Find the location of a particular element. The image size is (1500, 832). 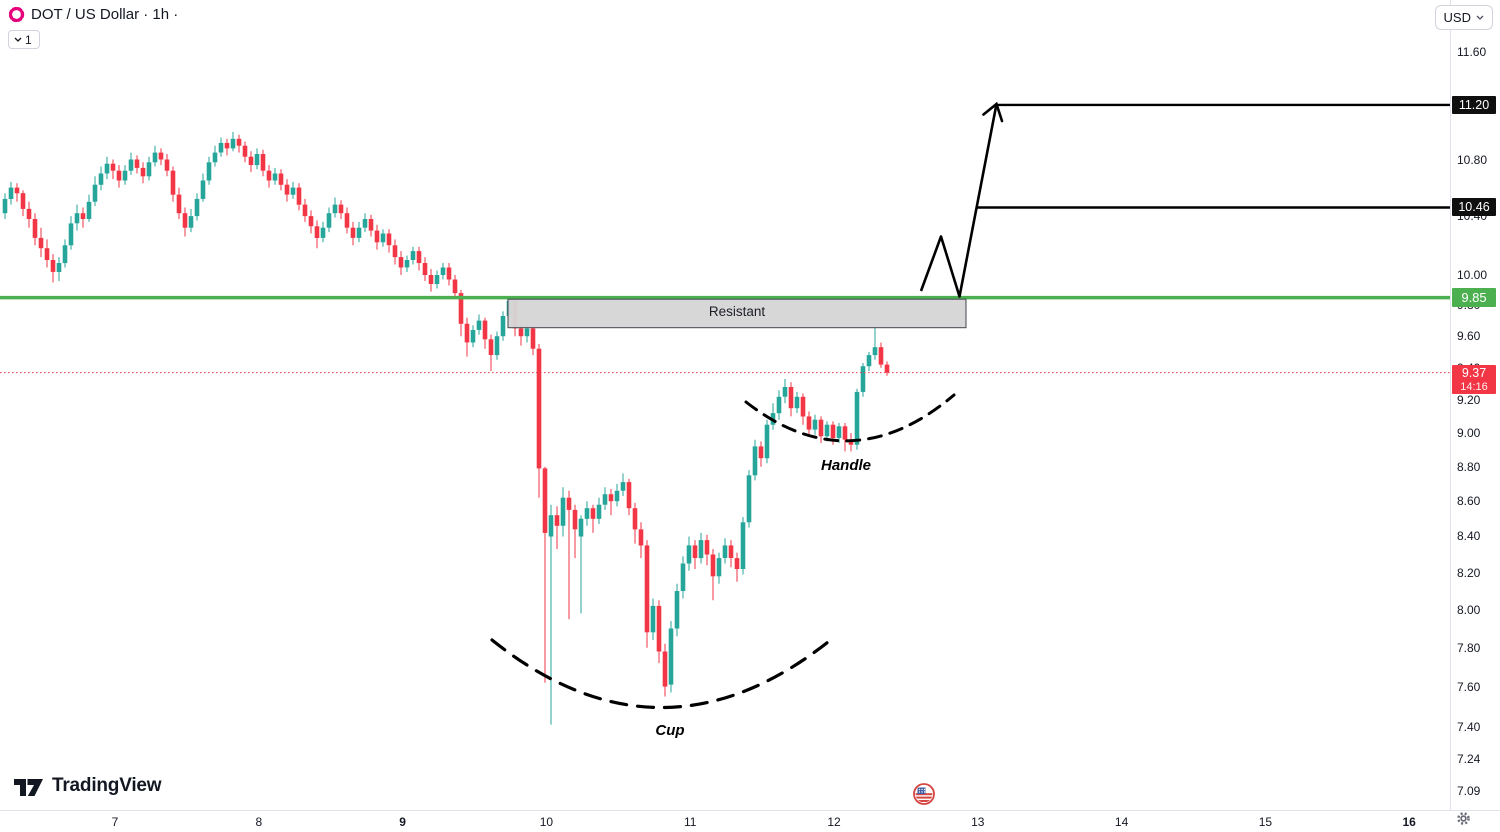

tradingview-logo: TradingView is located at coordinates (88, 786).